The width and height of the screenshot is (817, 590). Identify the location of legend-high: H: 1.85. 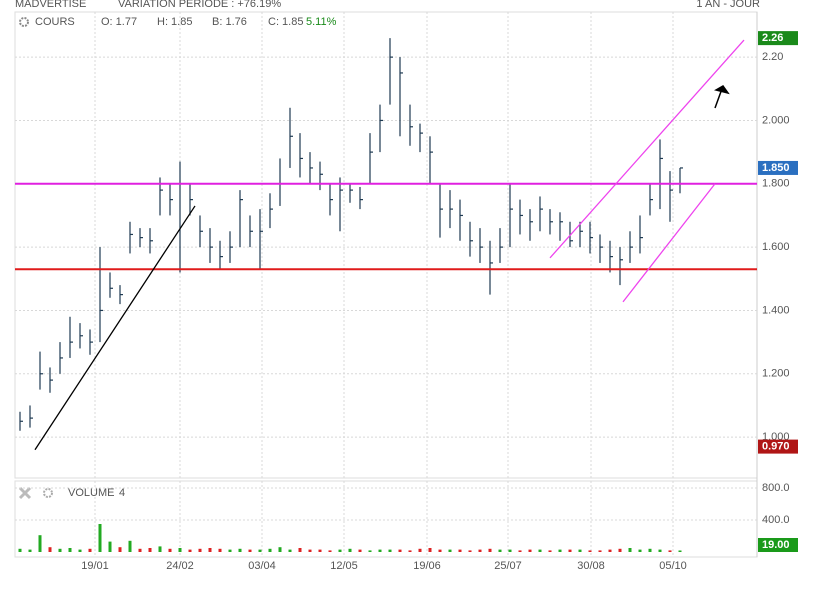
(174, 22).